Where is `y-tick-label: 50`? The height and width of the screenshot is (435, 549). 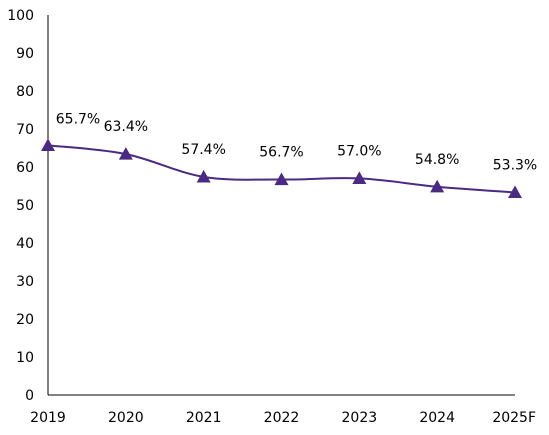
y-tick-label: 50 is located at coordinates (25, 206).